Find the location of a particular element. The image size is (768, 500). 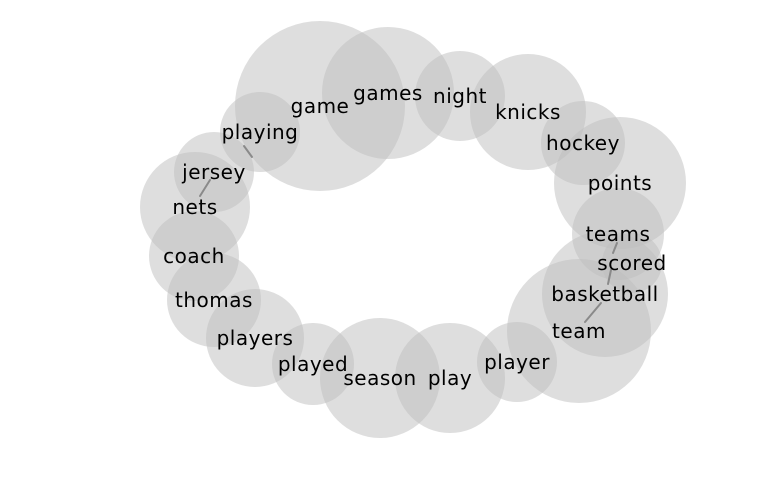

word-label-playing: playing is located at coordinates (260, 132).